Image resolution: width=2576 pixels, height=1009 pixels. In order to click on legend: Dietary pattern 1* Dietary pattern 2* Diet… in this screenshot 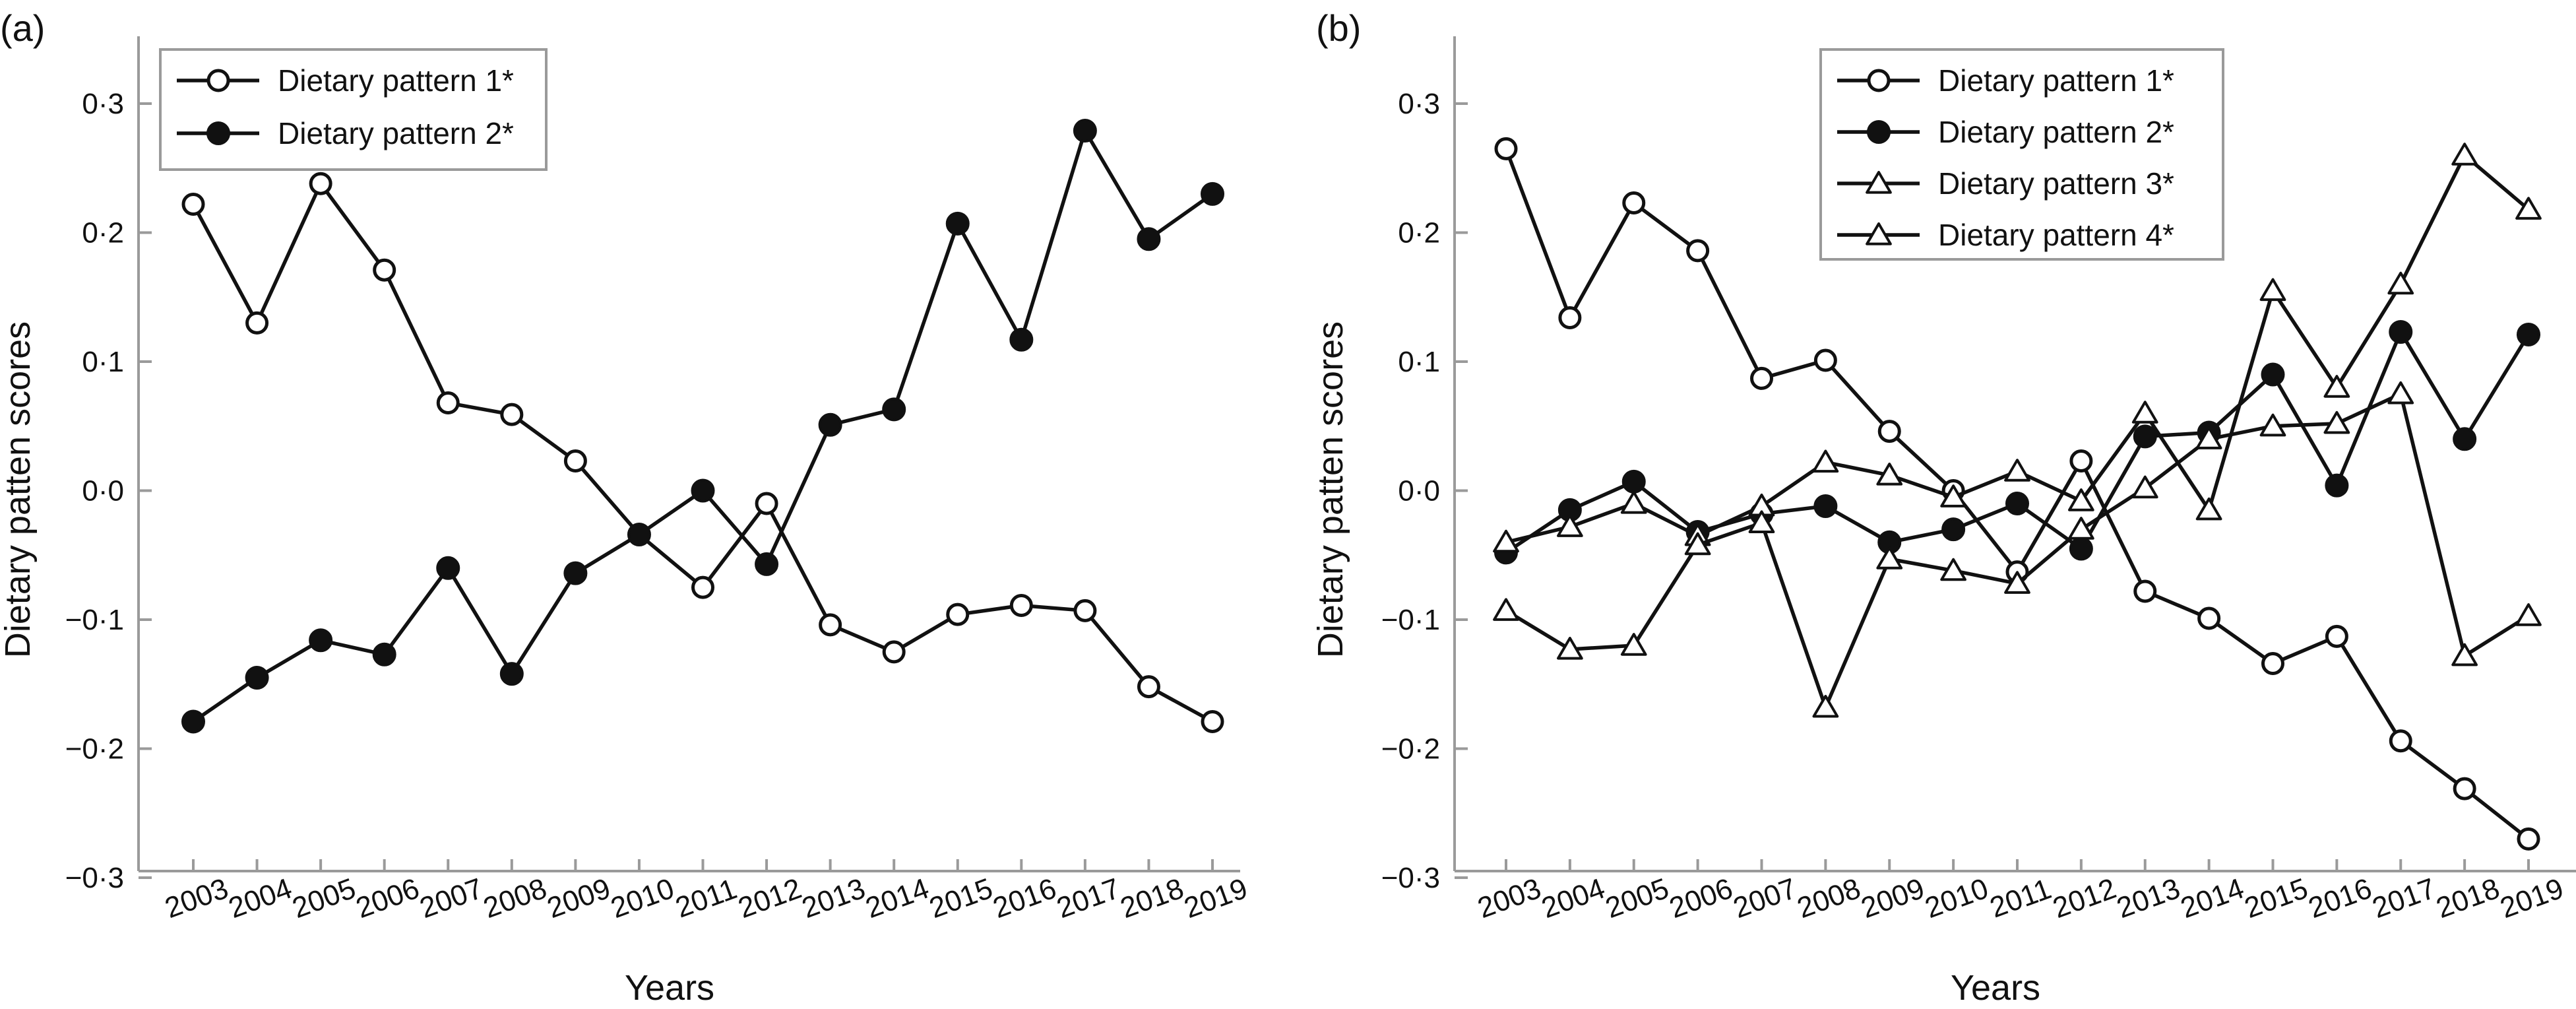, I will do `click(2021, 154)`.